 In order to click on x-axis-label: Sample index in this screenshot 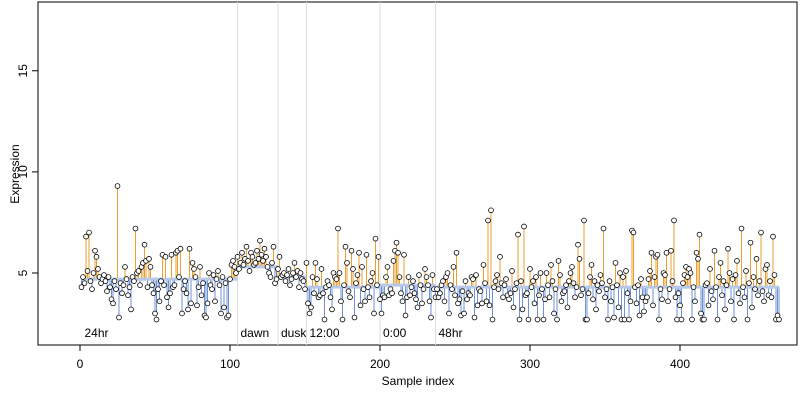, I will do `click(418, 381)`.